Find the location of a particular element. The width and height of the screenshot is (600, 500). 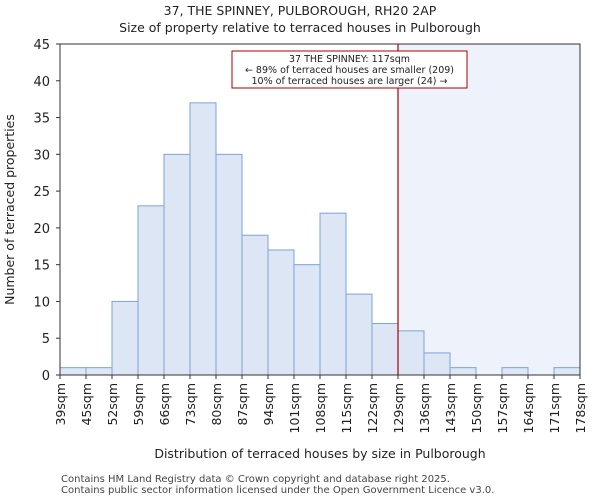

x-tick-label: 66sqm is located at coordinates (164, 404).